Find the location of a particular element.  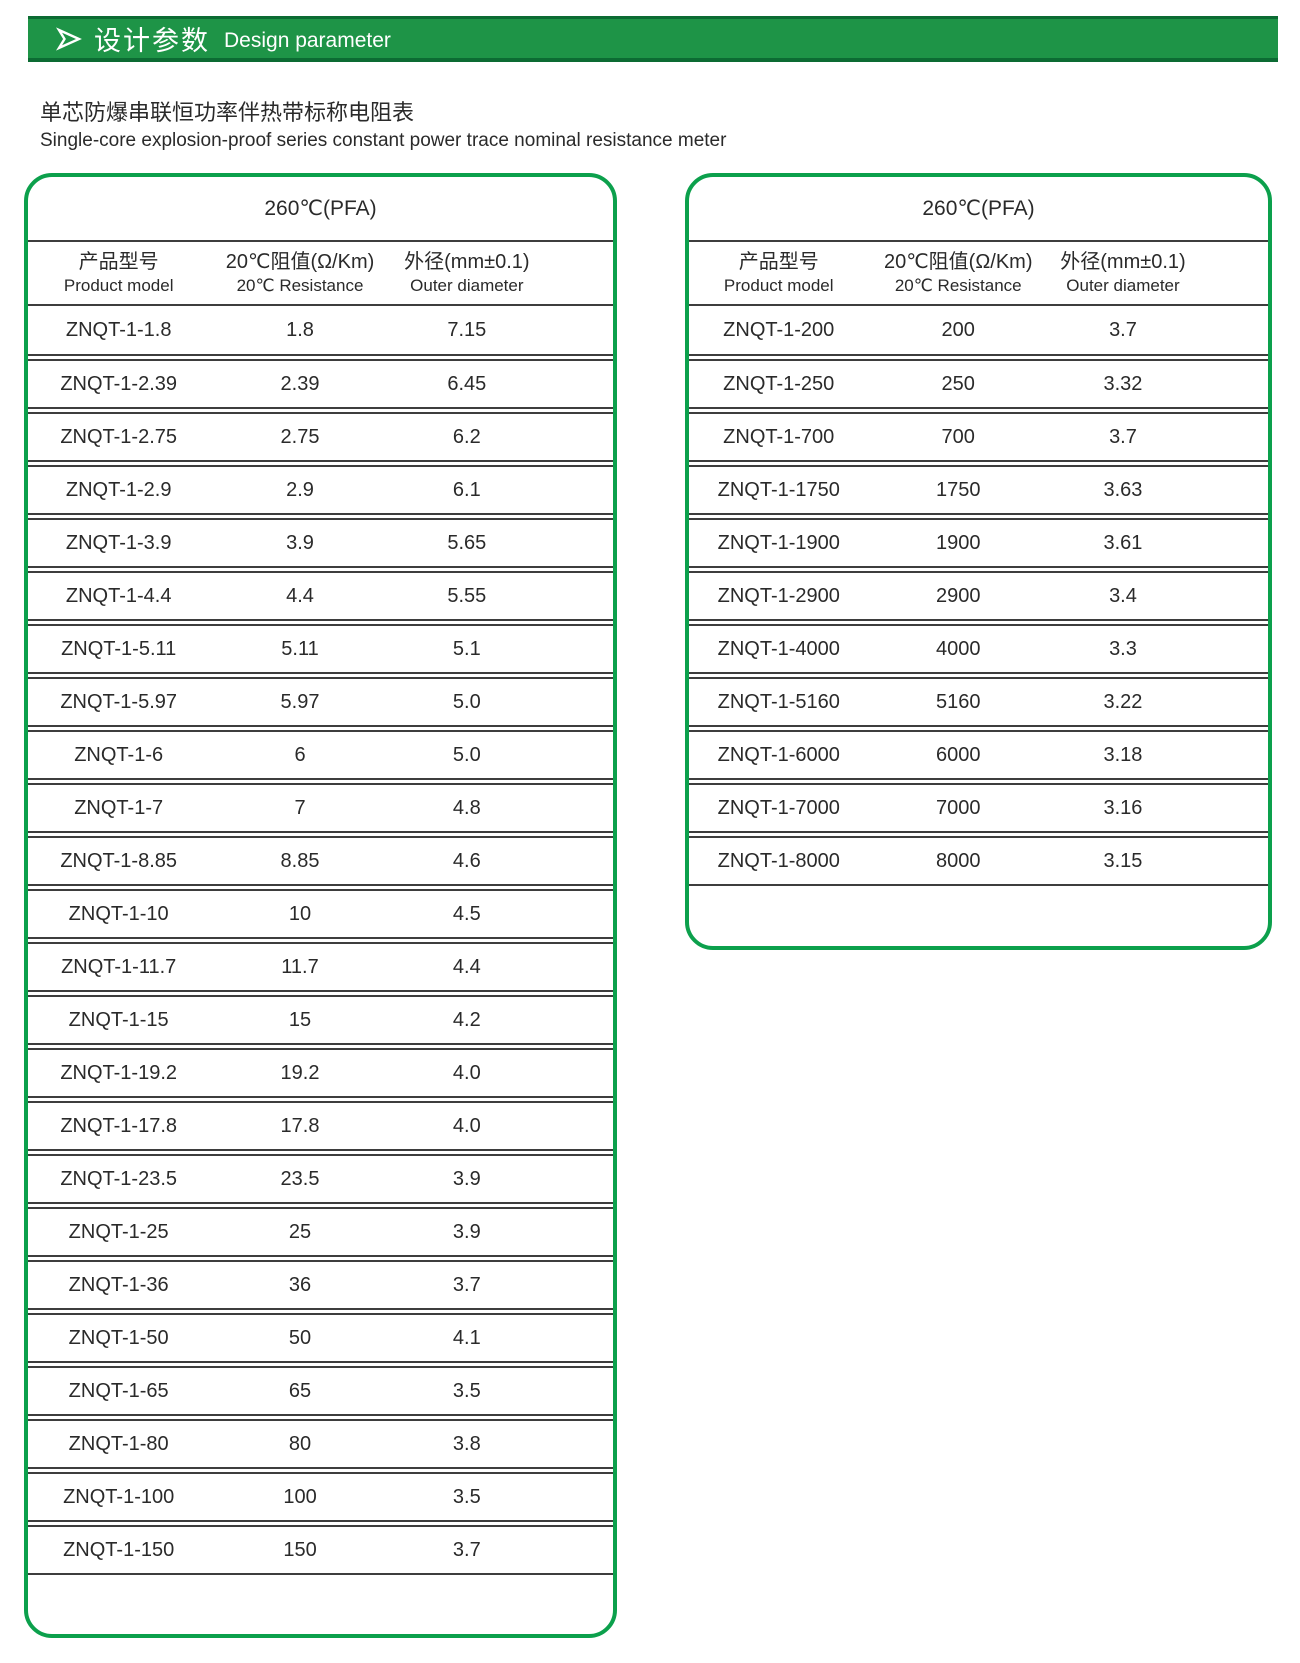

table-row: ZNQT-1-3.9 3.9 5.65 is located at coordinates (320, 543).